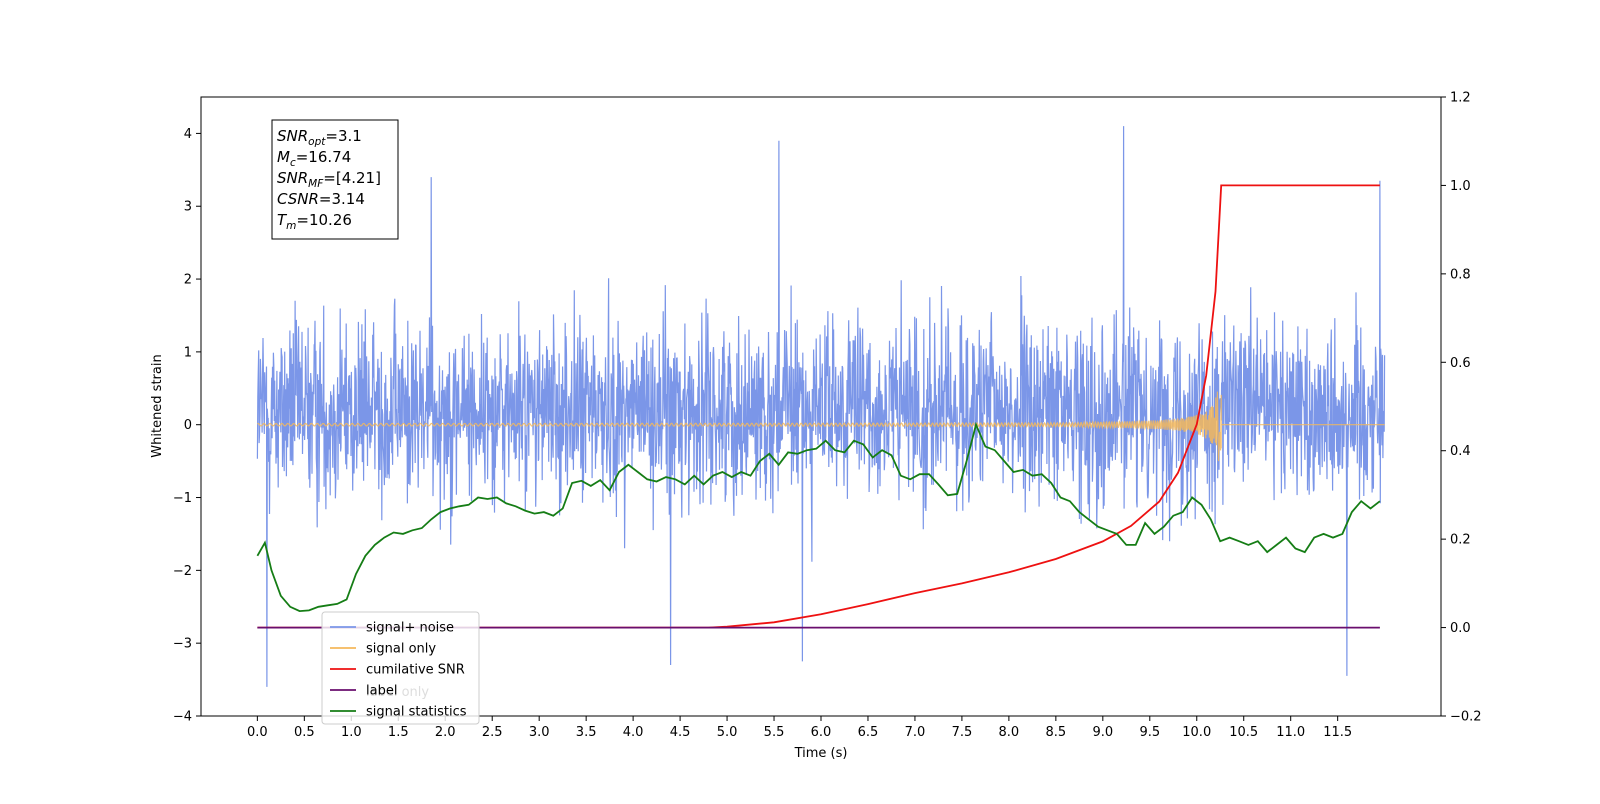 Image resolution: width=1600 pixels, height=804 pixels. What do you see at coordinates (962, 732) in the screenshot?
I see `x-tick-label: 7.5` at bounding box center [962, 732].